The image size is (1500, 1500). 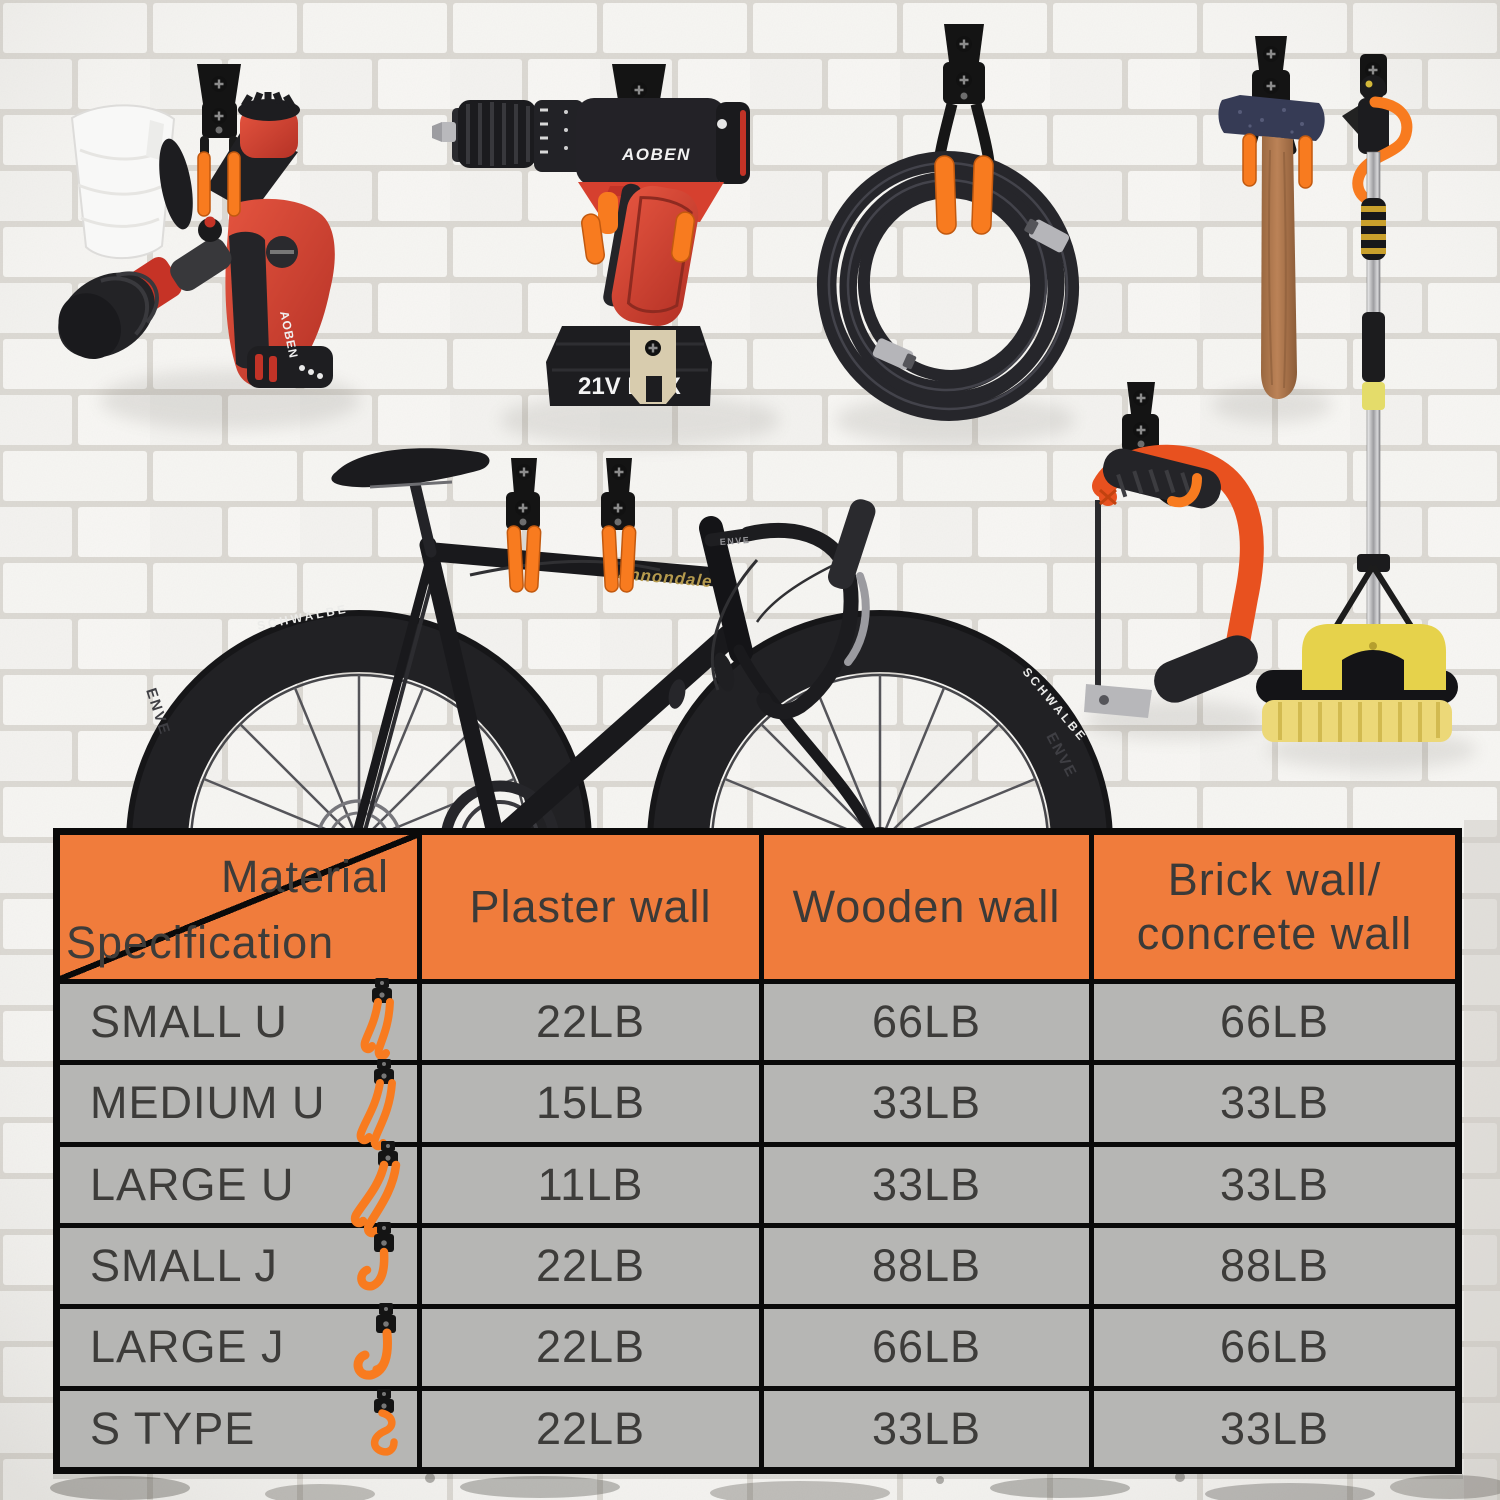 I want to click on power-drill: AOBEN 21V MAX, so click(x=591, y=235).